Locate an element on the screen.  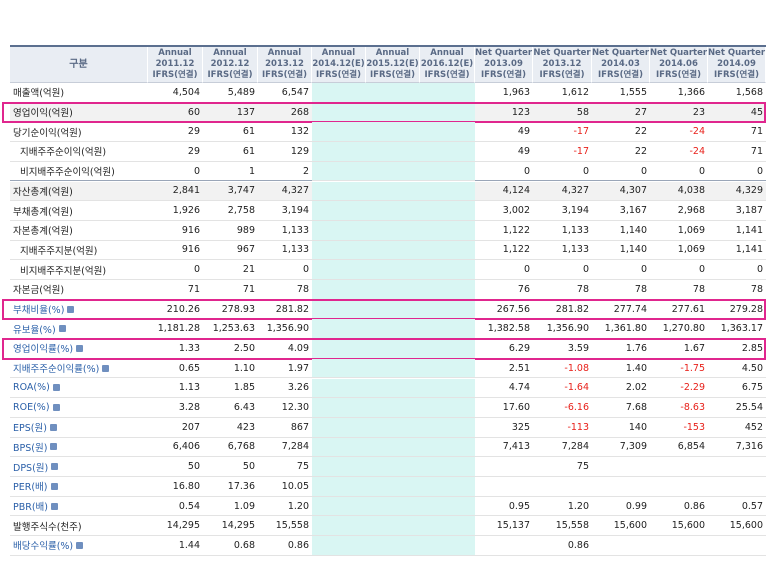
value-cell: -24 is located at coordinates (679, 152).